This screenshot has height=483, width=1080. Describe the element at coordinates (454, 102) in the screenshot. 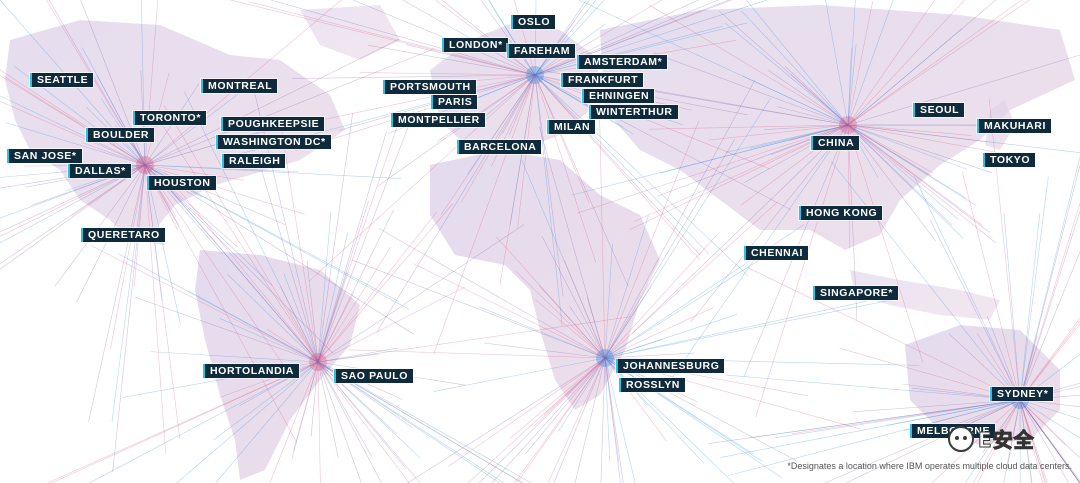

I see `location-label-paris: PARIS` at that location.